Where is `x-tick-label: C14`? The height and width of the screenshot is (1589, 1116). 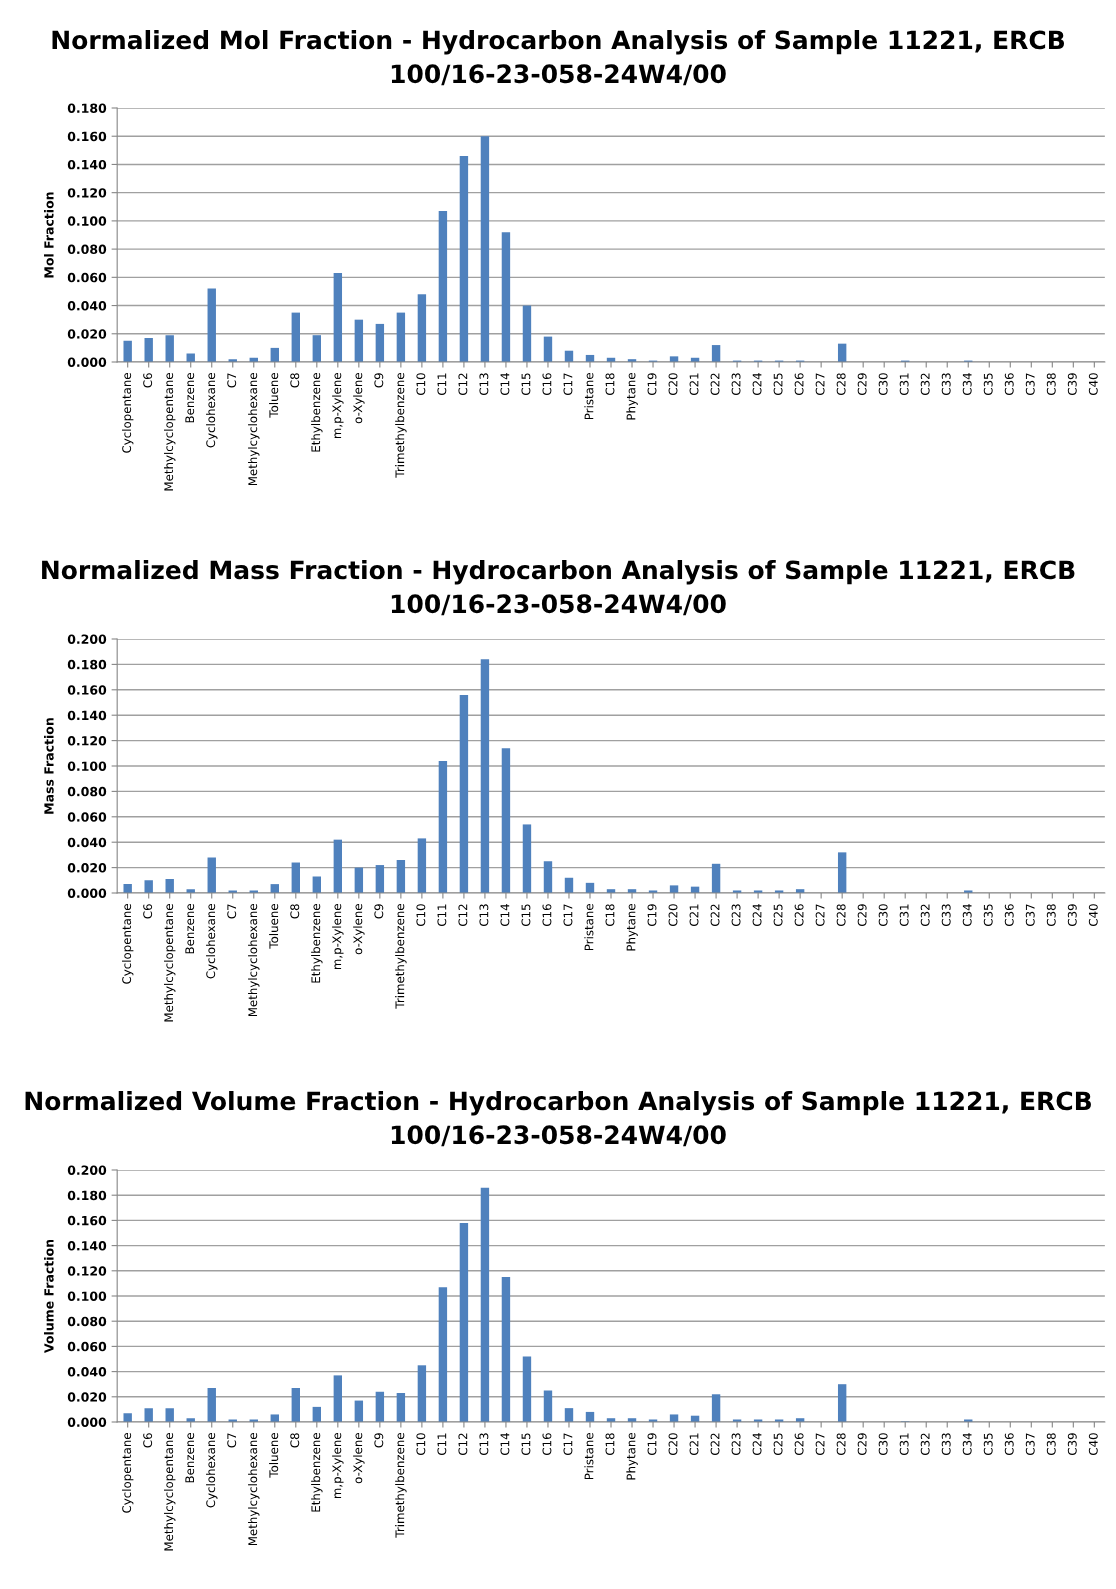
x-tick-label: C14 is located at coordinates (505, 915).